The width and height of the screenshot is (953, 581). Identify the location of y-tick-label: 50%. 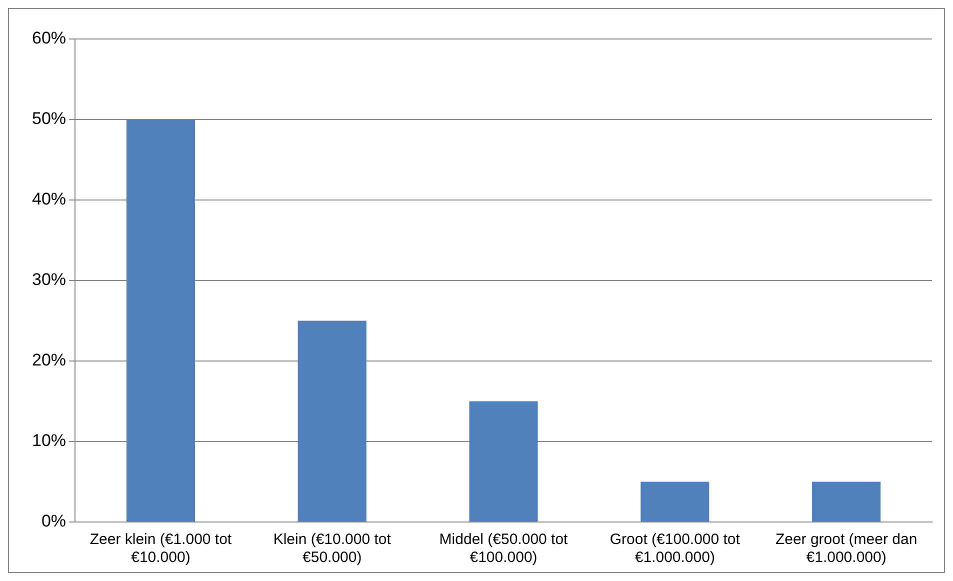
(49, 118).